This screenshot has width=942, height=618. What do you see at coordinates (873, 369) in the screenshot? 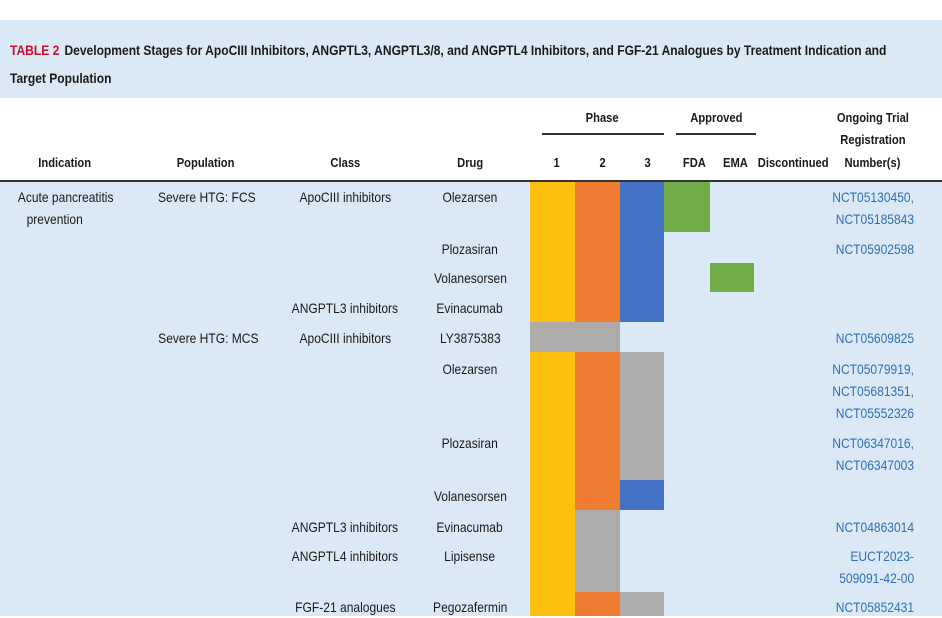
I see `trial-link: NCT05079919,` at bounding box center [873, 369].